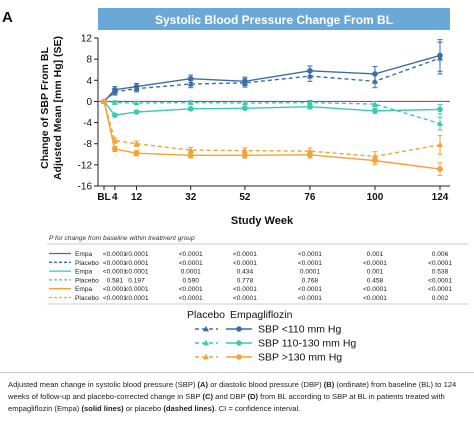  I want to click on table-cell-pvalue: 0.002, so click(440, 298).